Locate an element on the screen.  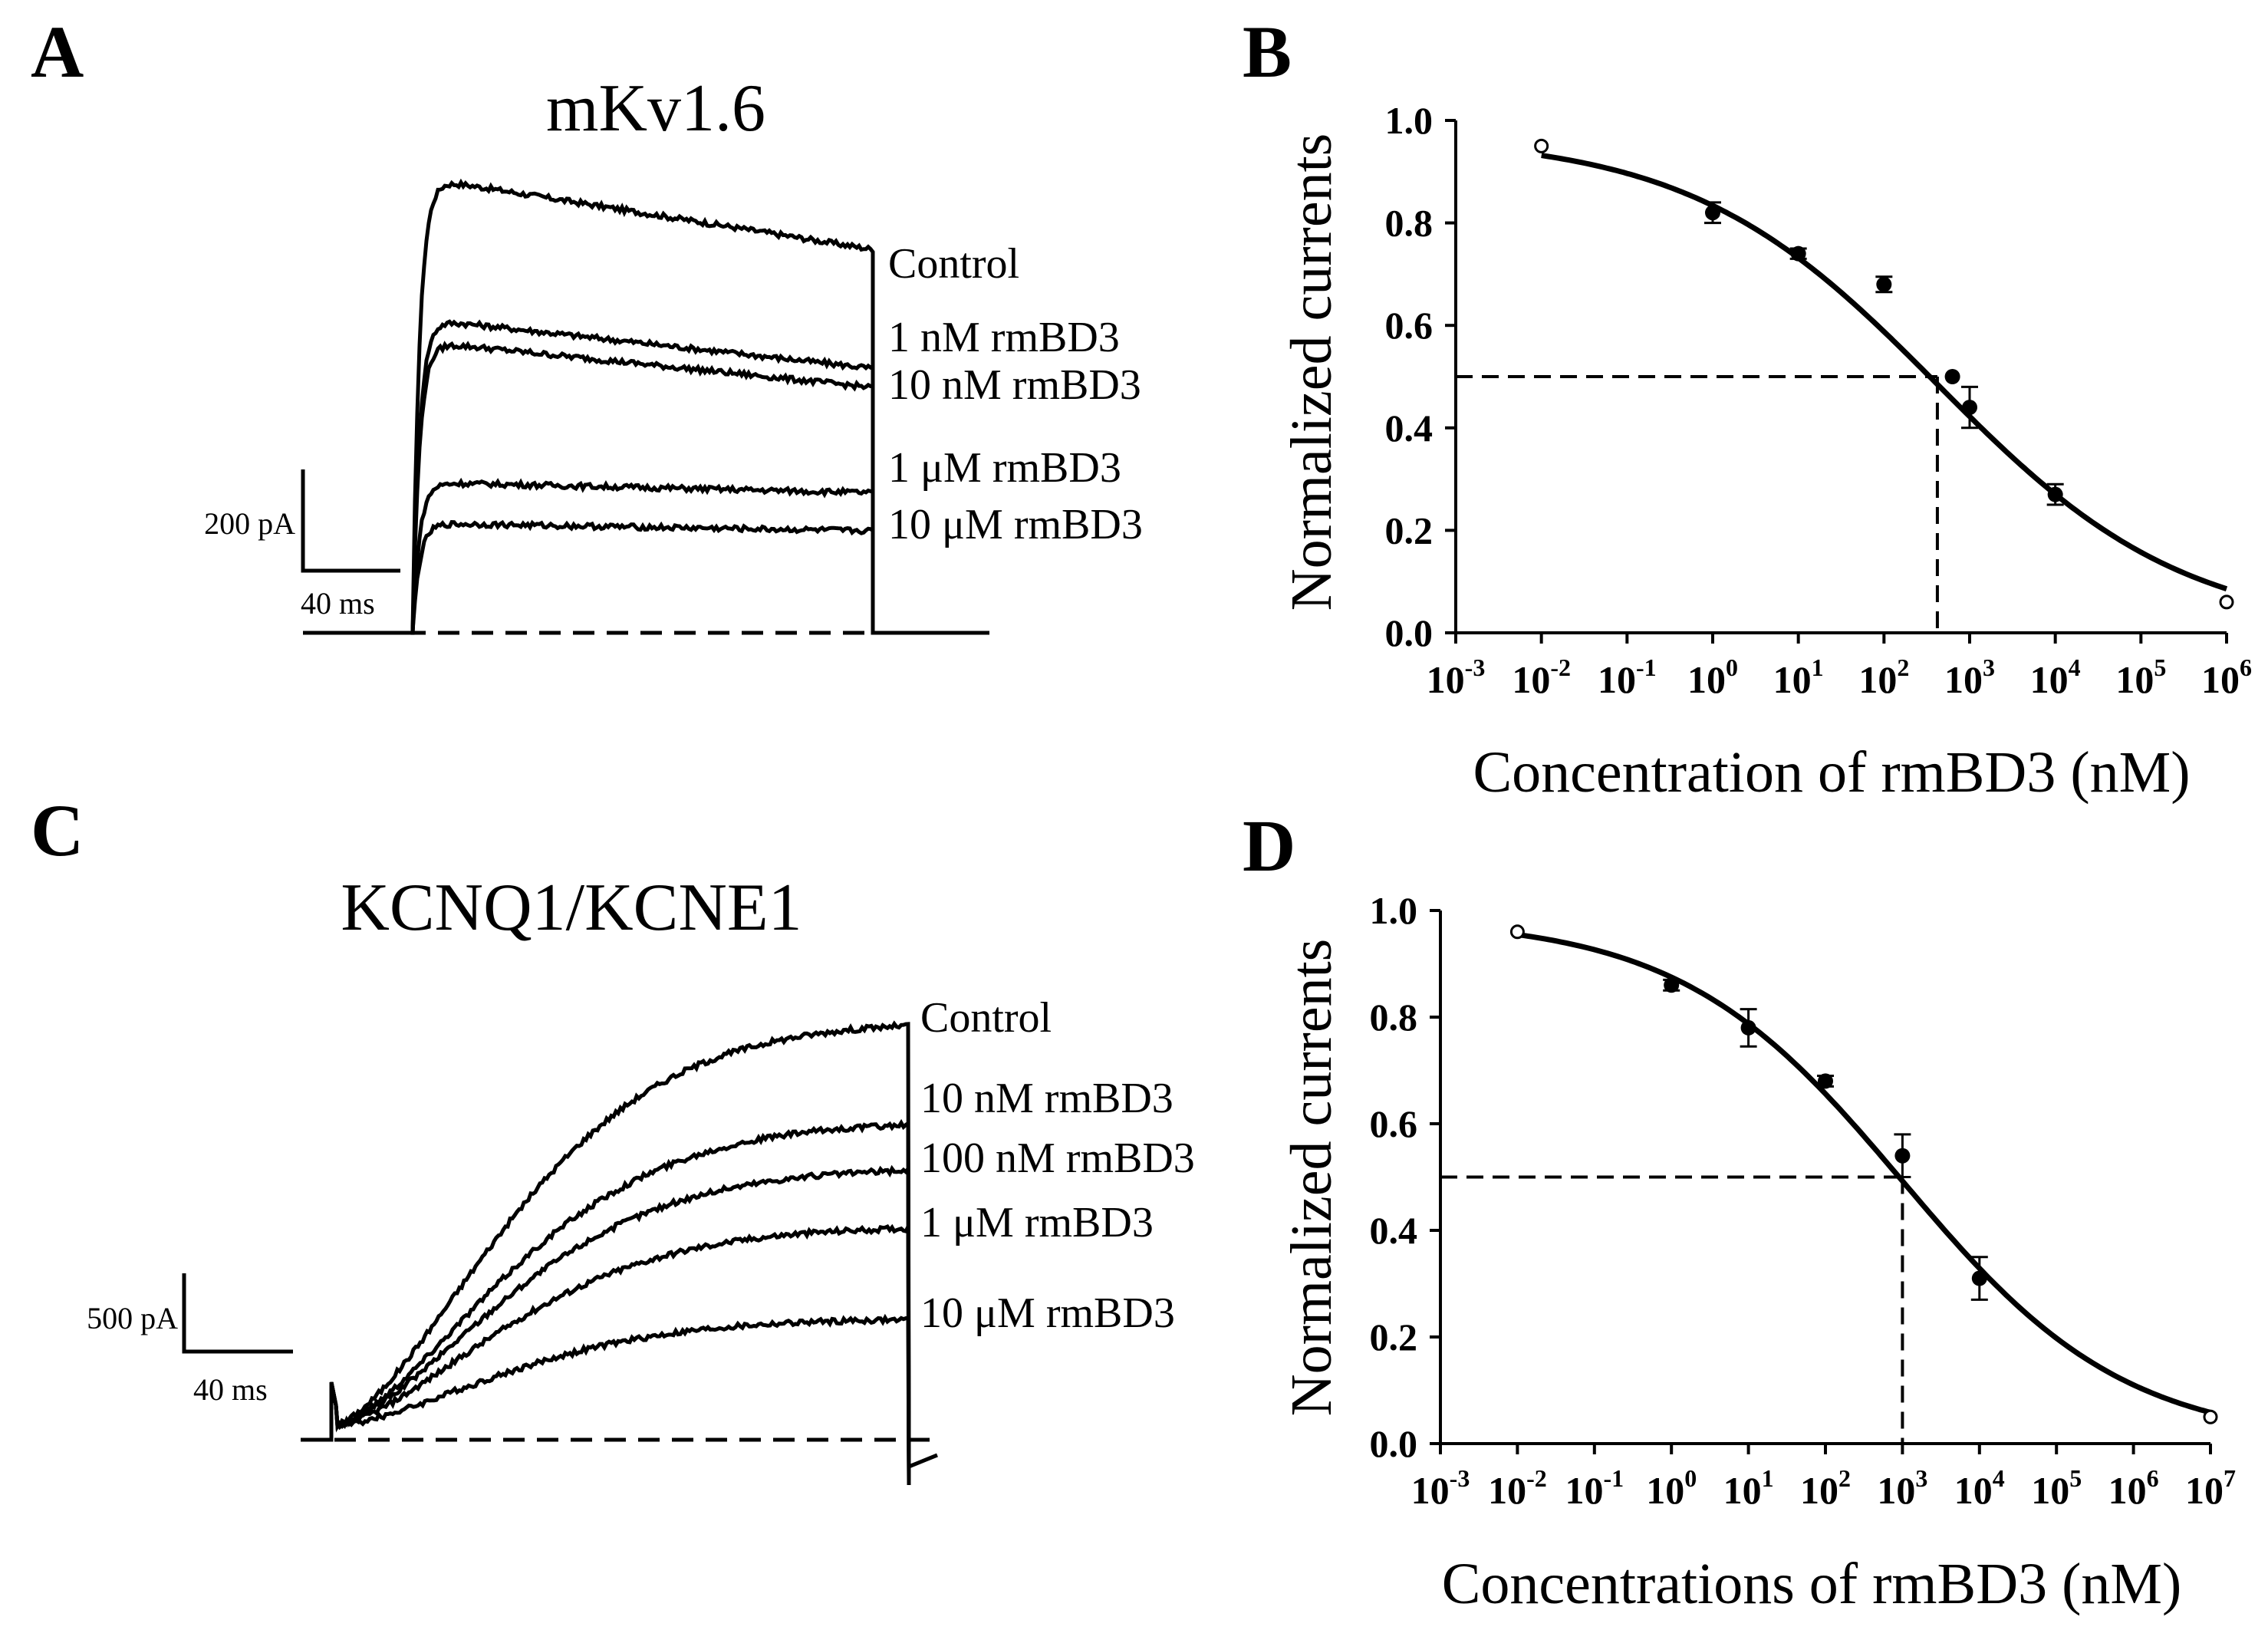
panel-letter-b: B is located at coordinates (1268, 52).